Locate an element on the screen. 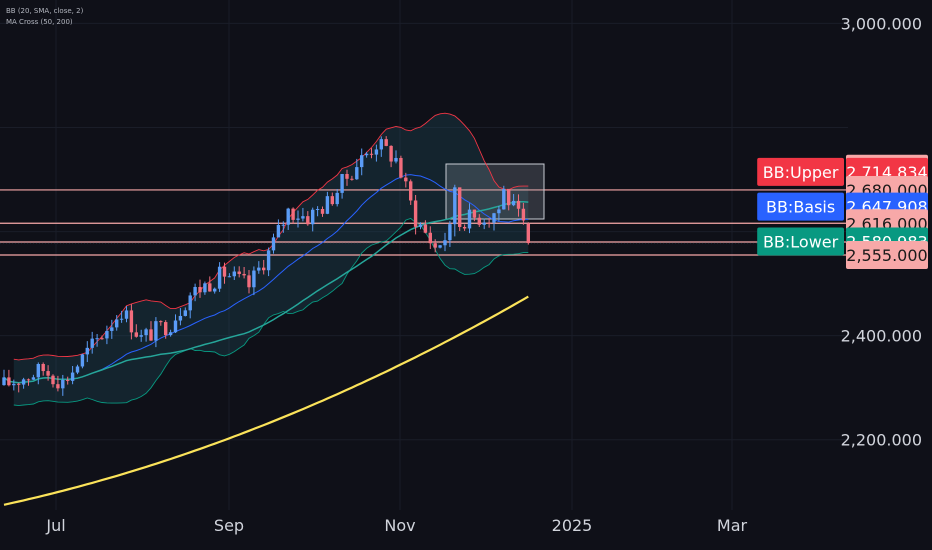  price-axis: 3,000.000 2,400.000 2,200.000 is located at coordinates (881, 231).